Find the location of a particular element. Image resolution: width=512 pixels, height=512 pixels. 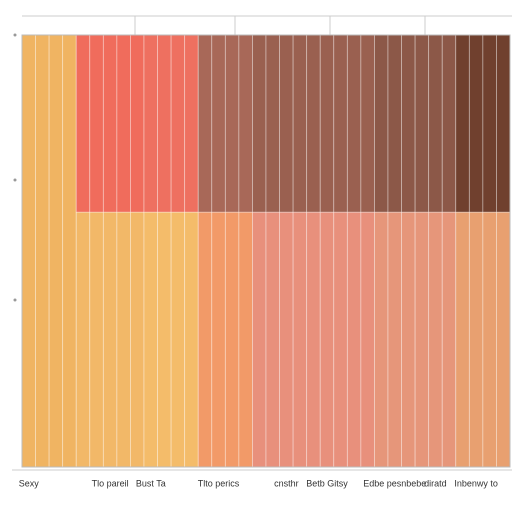

x-tick-label: Betb Gitsy is located at coordinates (327, 483).